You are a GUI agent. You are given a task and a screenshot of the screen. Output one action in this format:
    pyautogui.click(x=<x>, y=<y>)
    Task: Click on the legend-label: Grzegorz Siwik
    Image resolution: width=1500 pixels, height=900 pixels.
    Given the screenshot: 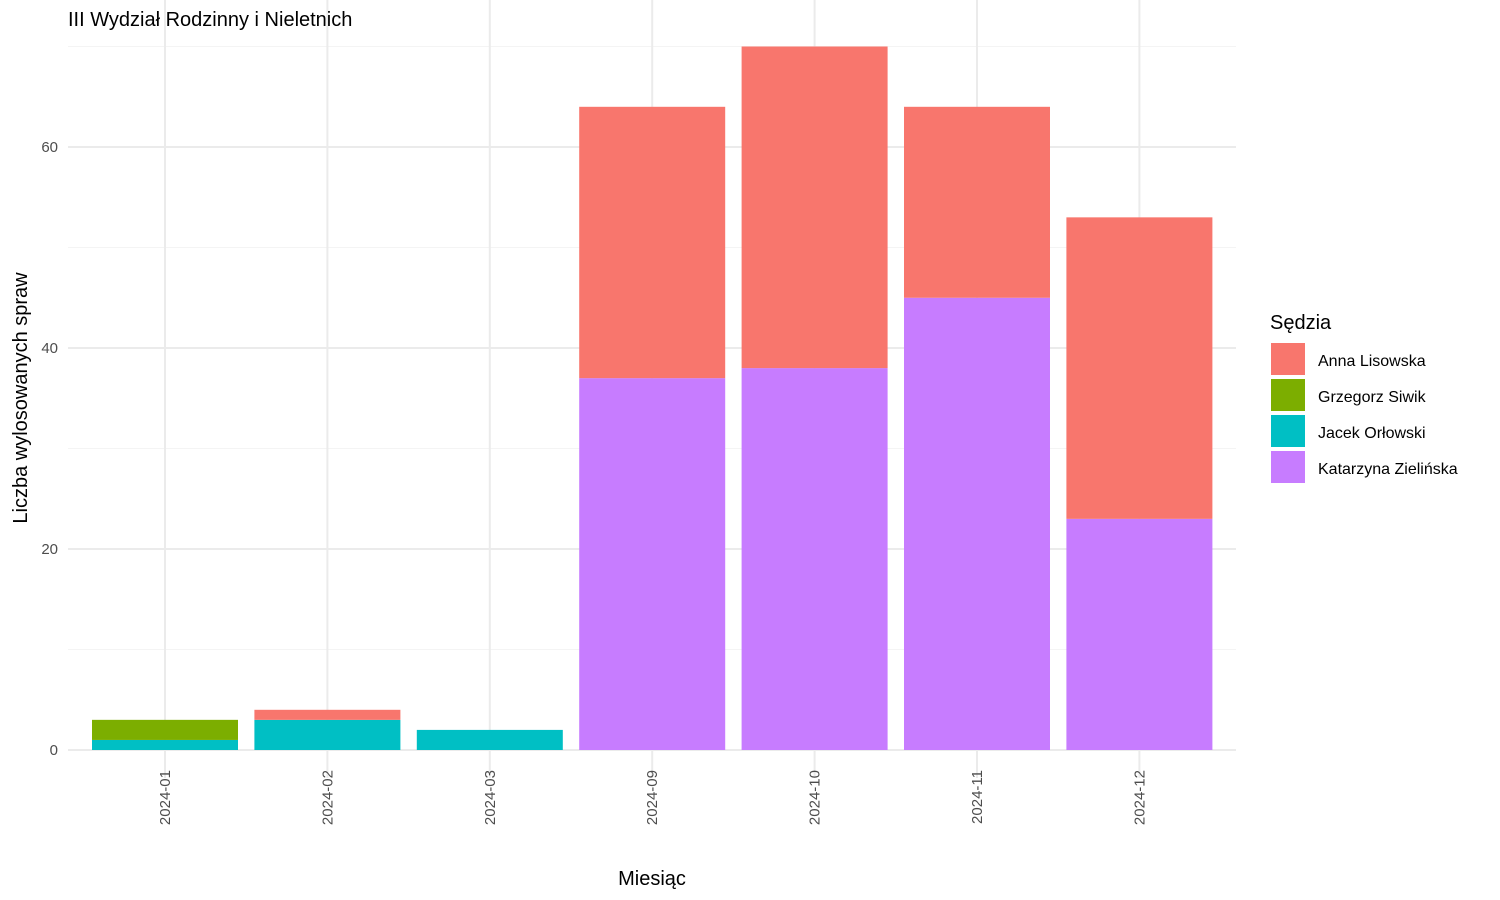 What is the action you would take?
    pyautogui.click(x=1372, y=397)
    